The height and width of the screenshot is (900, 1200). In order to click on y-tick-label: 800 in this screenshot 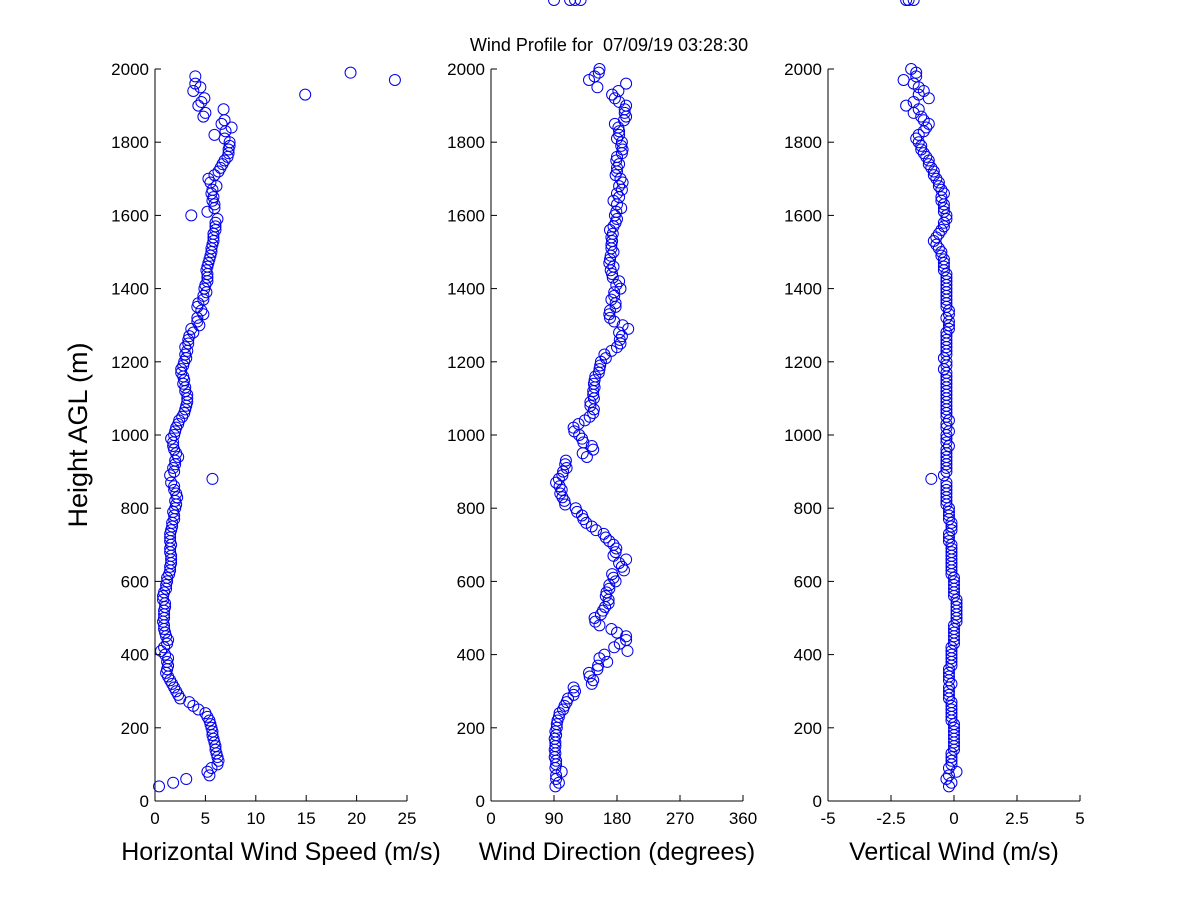, I will do `click(471, 508)`.